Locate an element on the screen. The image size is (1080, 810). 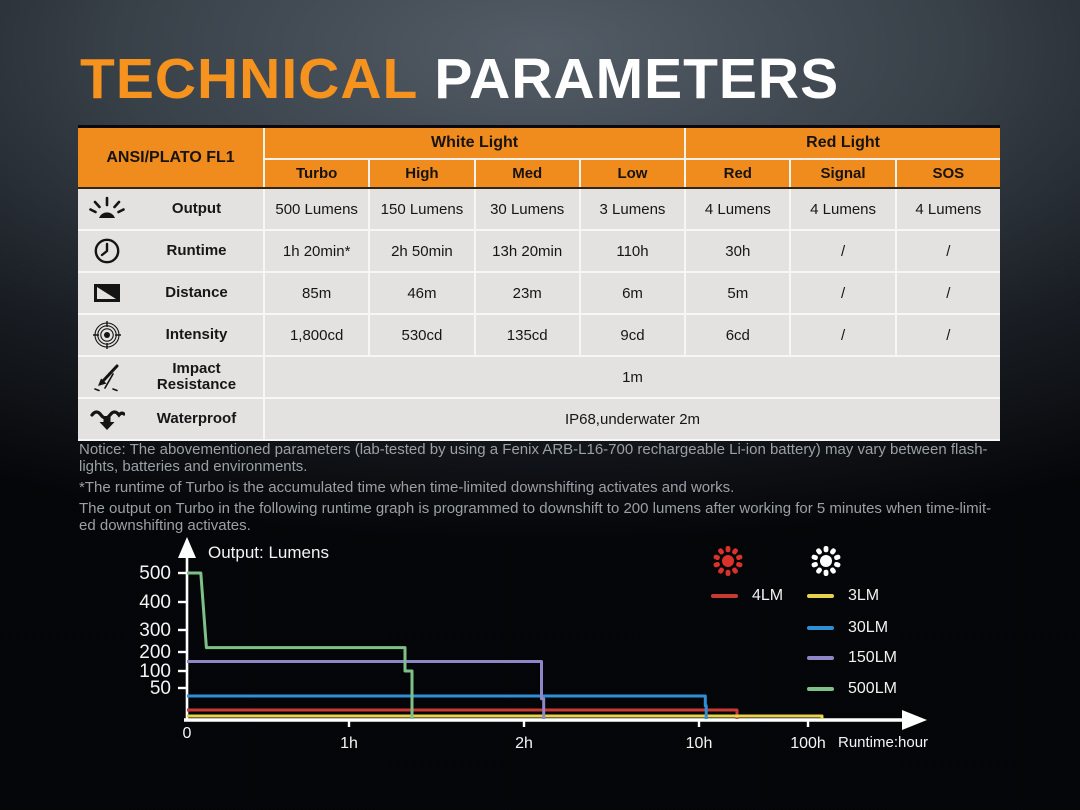
svg-text: 100 is located at coordinates (155, 671).